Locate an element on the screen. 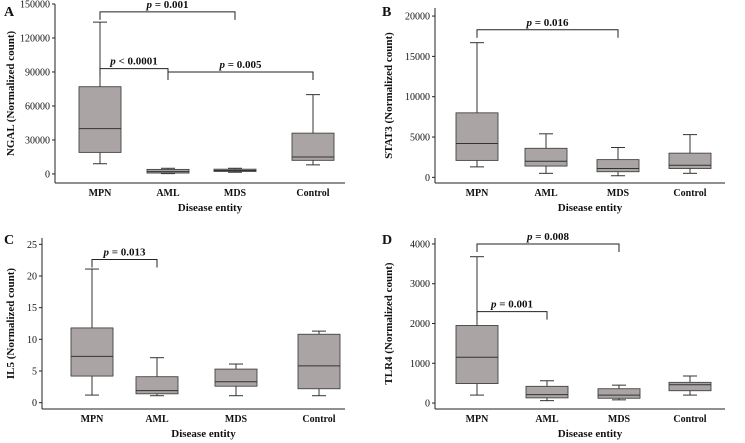 This screenshot has height=443, width=745. panel-letter: A is located at coordinates (9, 12).